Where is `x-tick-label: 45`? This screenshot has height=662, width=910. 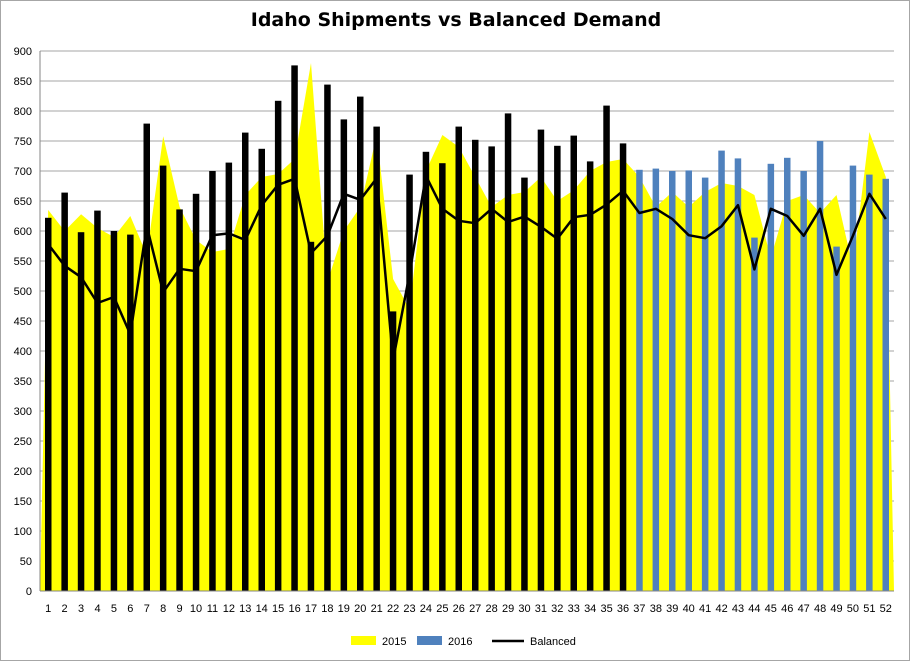 x-tick-label: 45 is located at coordinates (771, 609).